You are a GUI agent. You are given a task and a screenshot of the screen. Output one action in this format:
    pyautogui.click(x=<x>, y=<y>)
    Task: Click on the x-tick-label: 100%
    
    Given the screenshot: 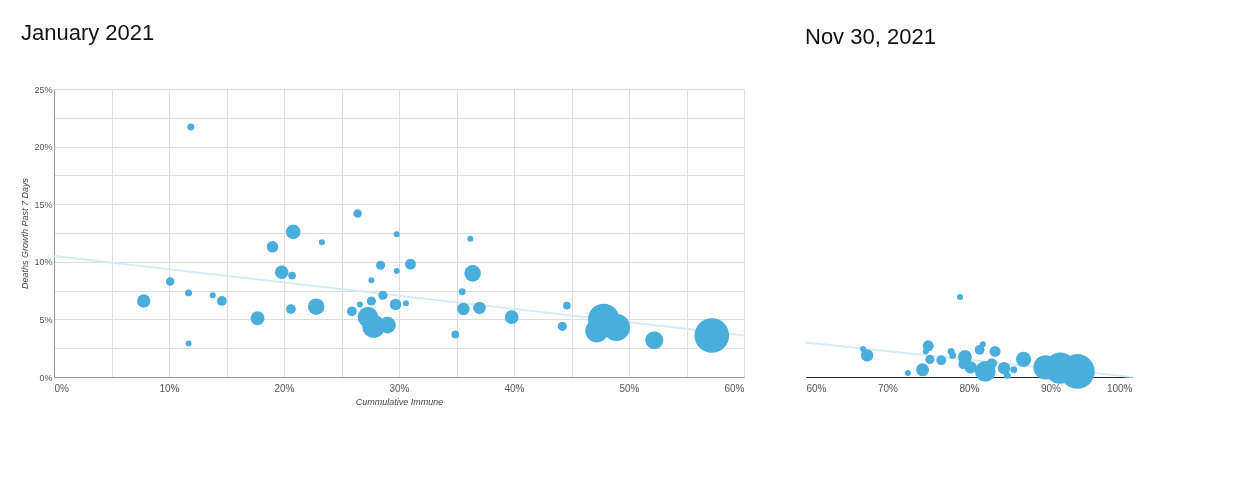 What is the action you would take?
    pyautogui.click(x=1119, y=388)
    